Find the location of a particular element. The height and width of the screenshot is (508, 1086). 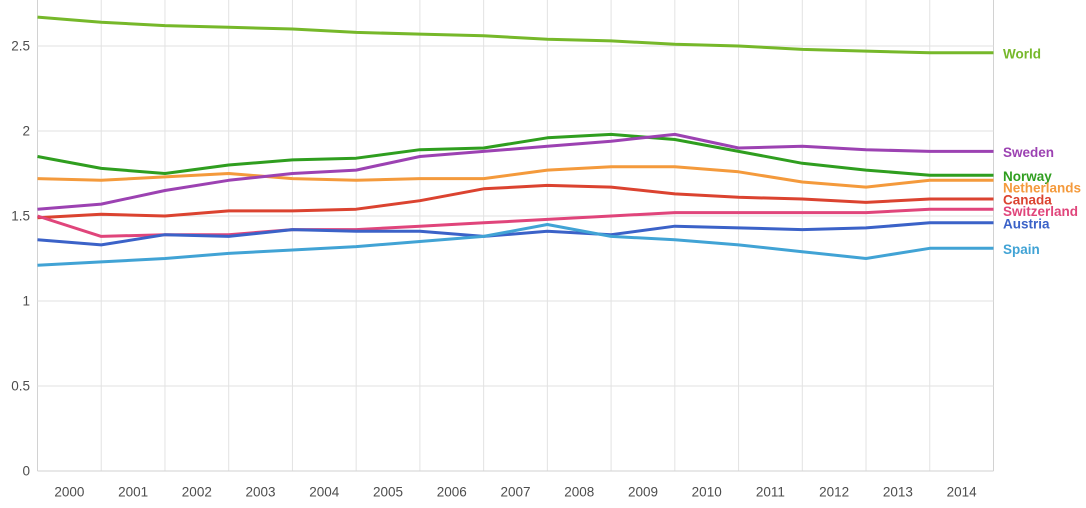

series-line-sweden is located at coordinates (515, 171).